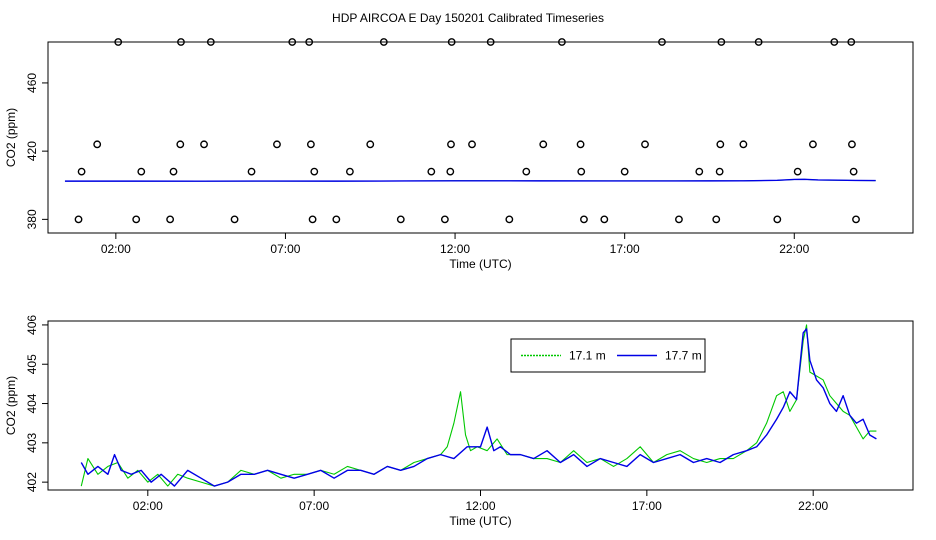 The width and height of the screenshot is (936, 540). Describe the element at coordinates (32, 403) in the screenshot. I see `panel-2-y-tick-label: 404` at that location.